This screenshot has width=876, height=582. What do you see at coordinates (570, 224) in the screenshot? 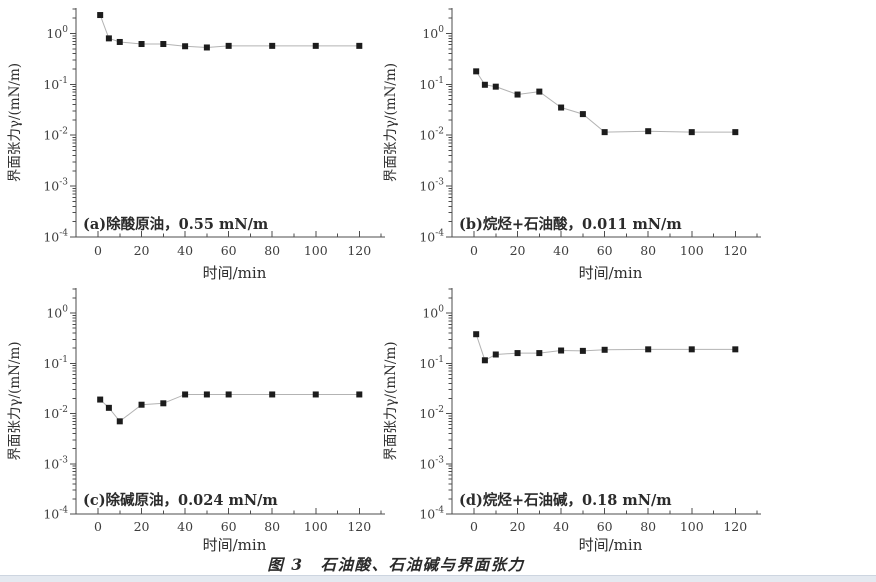
I see `subplot-annotation: (b)烷烃+石油酸，0.011 mN/m` at bounding box center [570, 224].